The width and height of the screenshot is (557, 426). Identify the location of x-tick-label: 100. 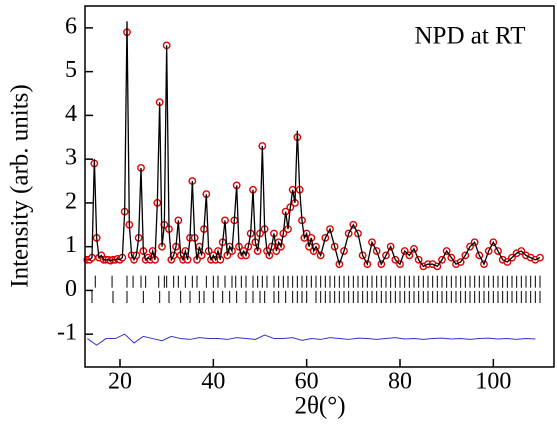
(493, 382).